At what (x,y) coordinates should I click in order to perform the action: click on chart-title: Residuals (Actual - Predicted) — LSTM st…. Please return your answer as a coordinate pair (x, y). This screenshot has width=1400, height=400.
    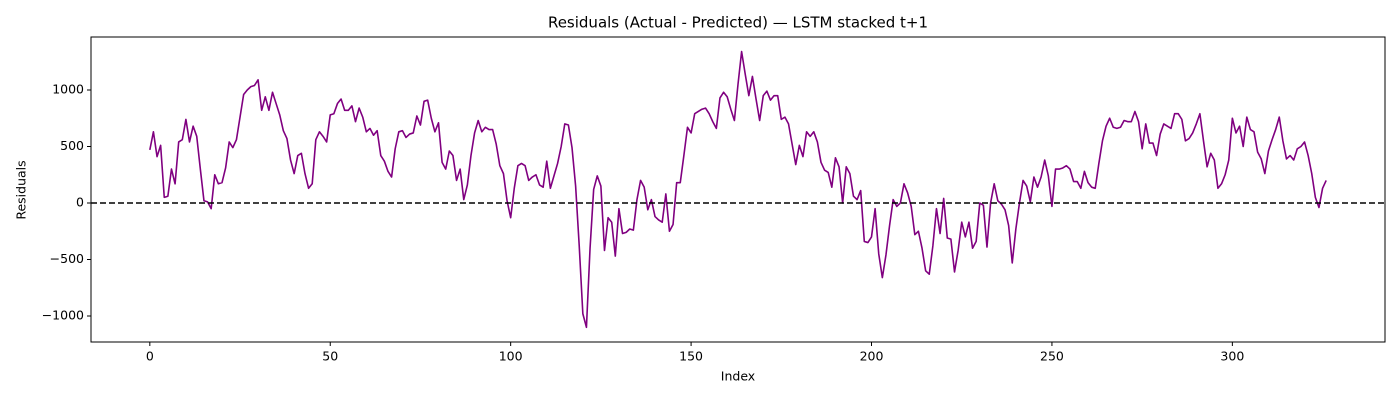
    Looking at the image, I should click on (738, 23).